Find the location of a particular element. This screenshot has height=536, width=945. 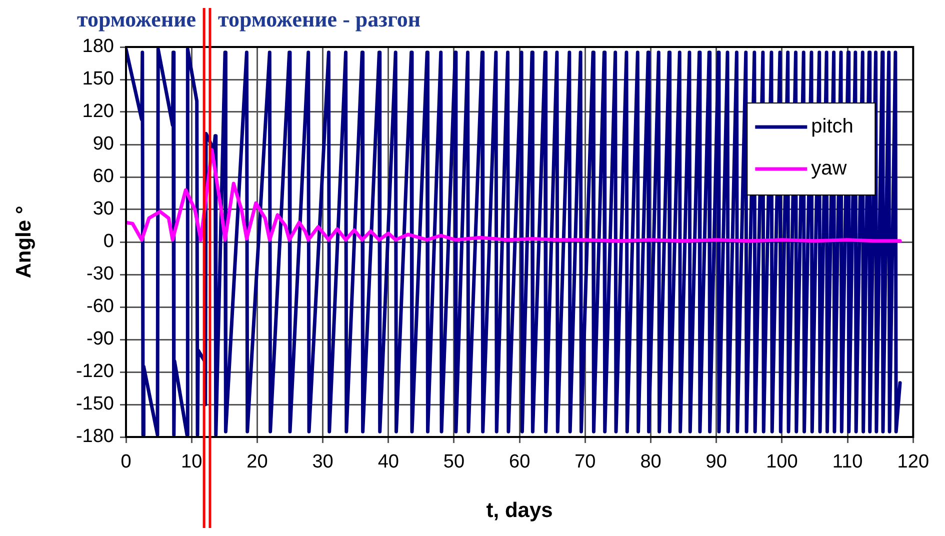

x-tick-label: 50 is located at coordinates (454, 462).